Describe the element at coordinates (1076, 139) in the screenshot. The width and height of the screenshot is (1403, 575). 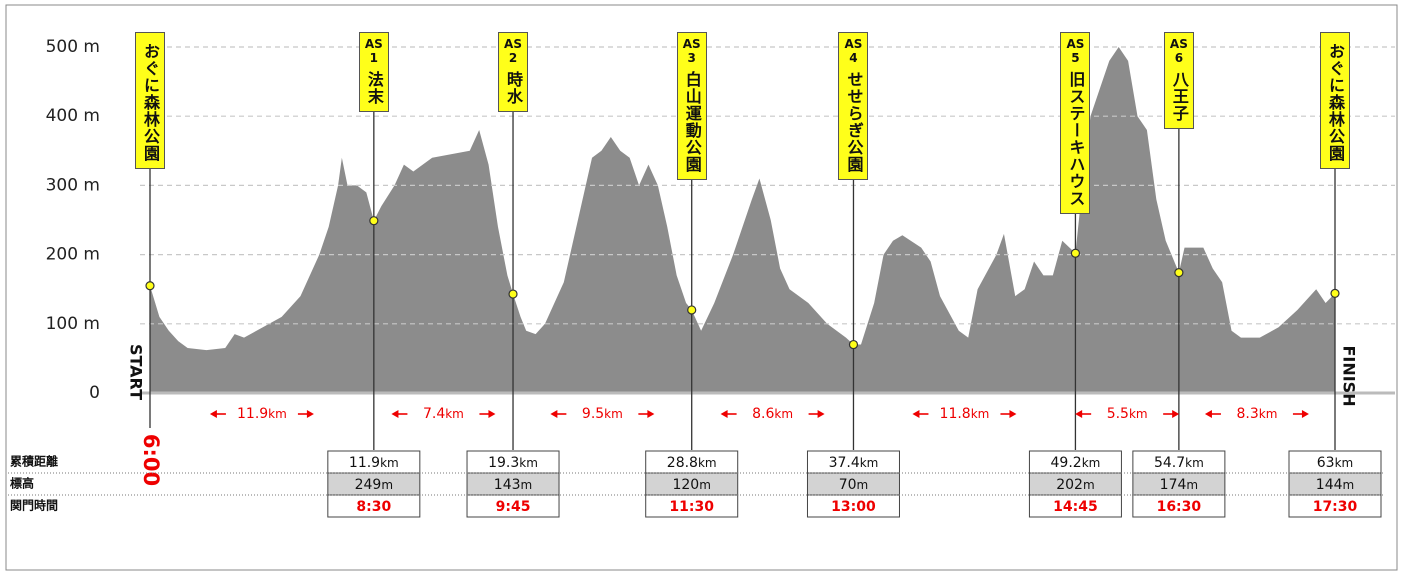
I see `station-name: 旧ステーキハウス` at that location.